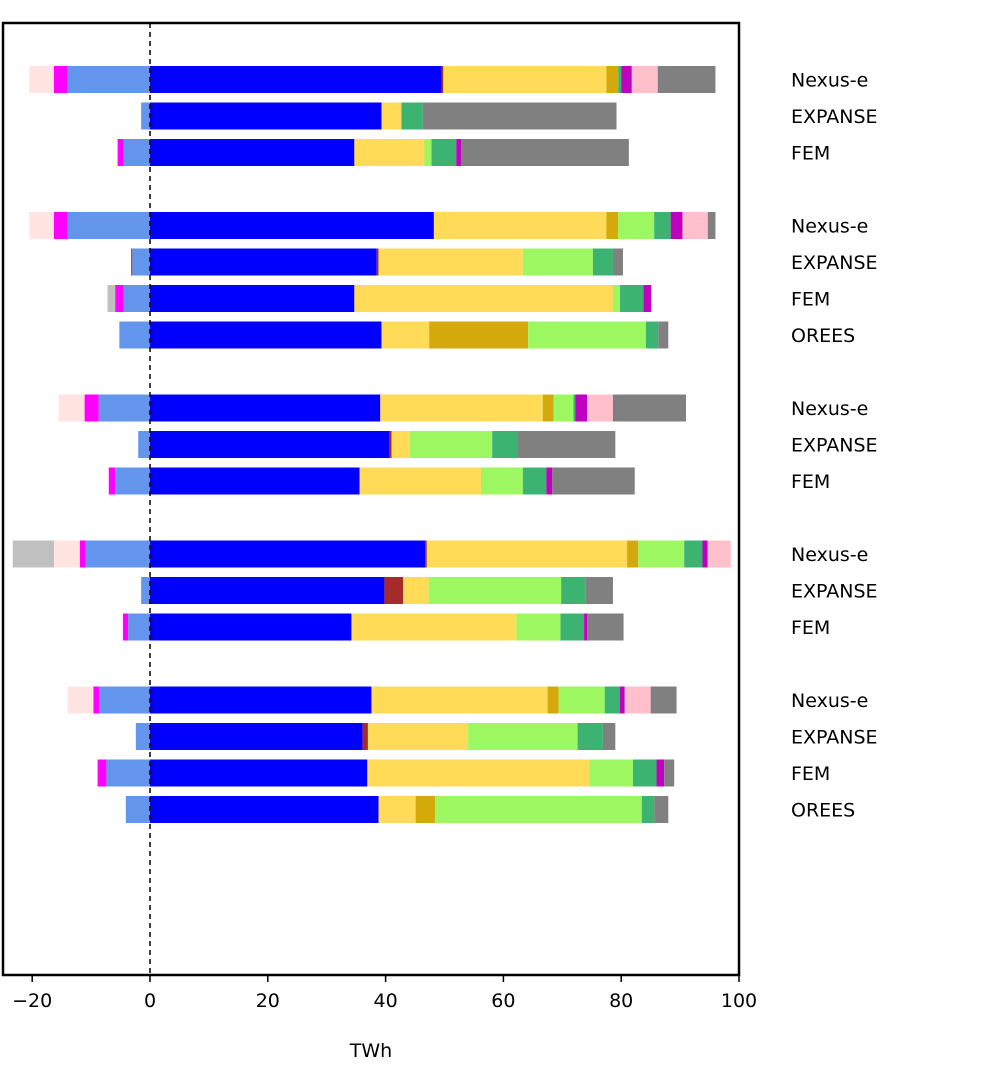  Describe the element at coordinates (810, 628) in the screenshot. I see `row-label: FEM` at that location.